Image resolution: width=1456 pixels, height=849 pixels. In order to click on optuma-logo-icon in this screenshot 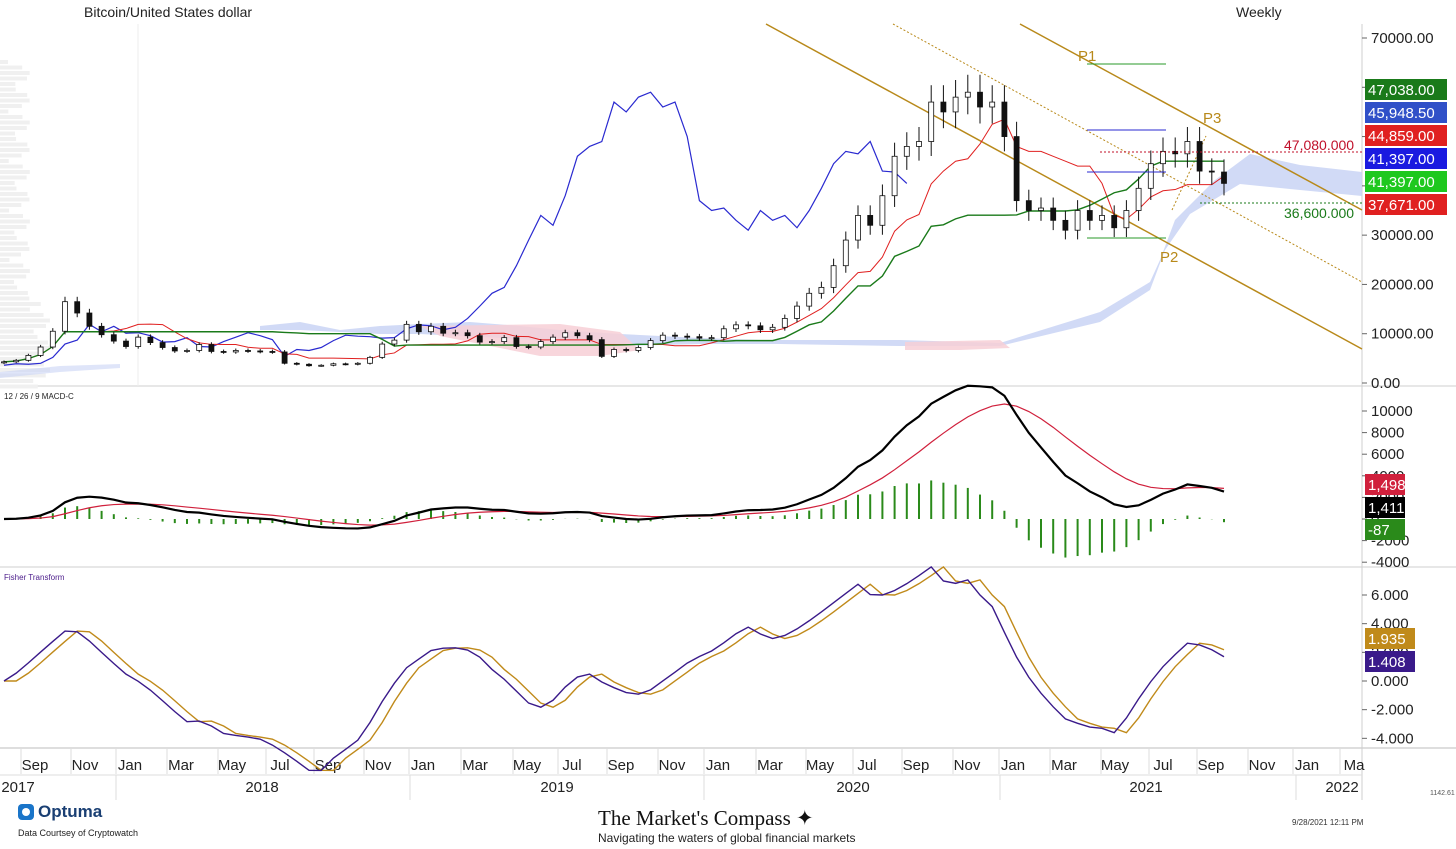, I will do `click(26, 812)`.